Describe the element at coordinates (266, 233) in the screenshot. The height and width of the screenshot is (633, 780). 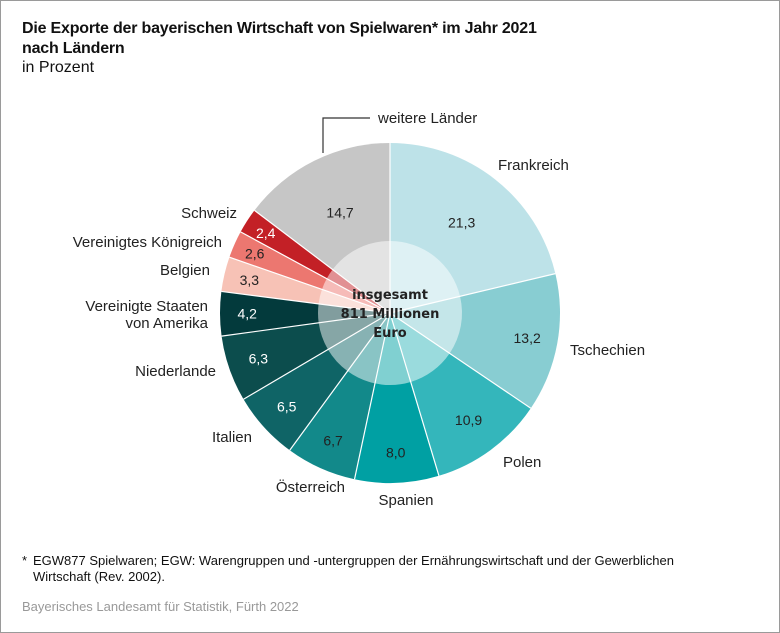
I see `value-label: 2,4` at that location.